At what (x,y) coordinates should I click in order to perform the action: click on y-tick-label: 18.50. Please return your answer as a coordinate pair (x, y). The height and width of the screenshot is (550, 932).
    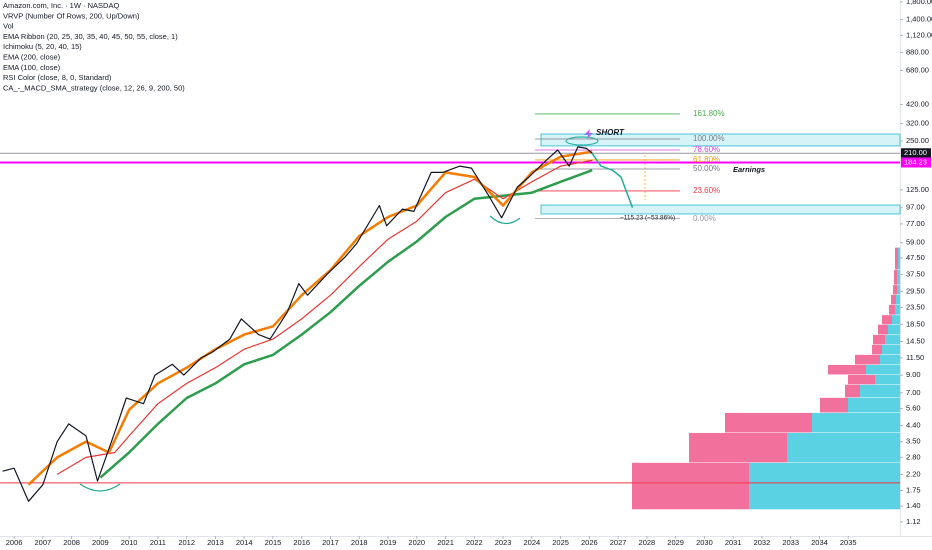
    Looking at the image, I should click on (915, 323).